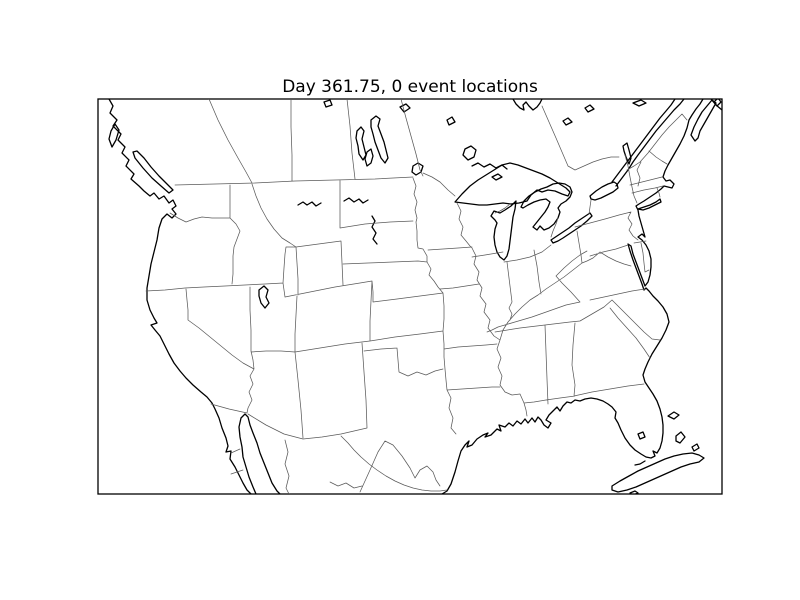  What do you see at coordinates (114, 135) in the screenshot?
I see `haida-gwaii-island` at bounding box center [114, 135].